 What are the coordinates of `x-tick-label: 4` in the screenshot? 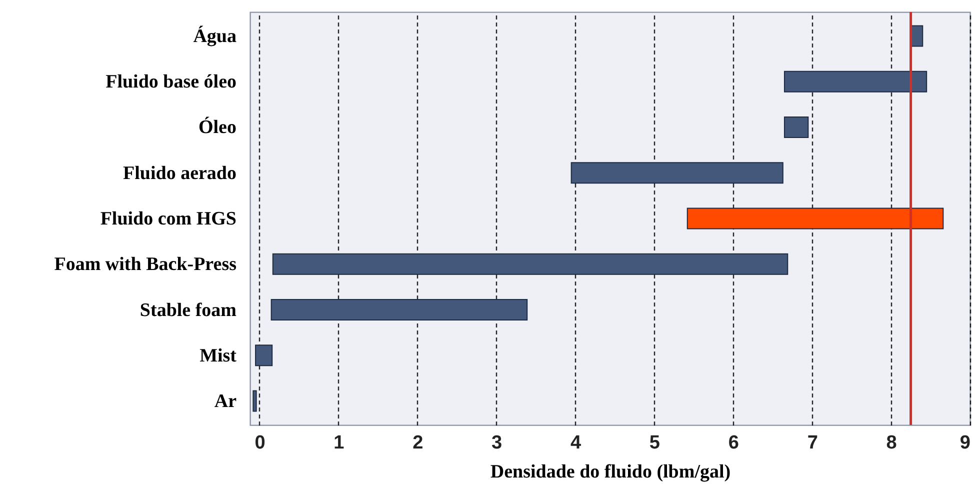 It's located at (576, 443).